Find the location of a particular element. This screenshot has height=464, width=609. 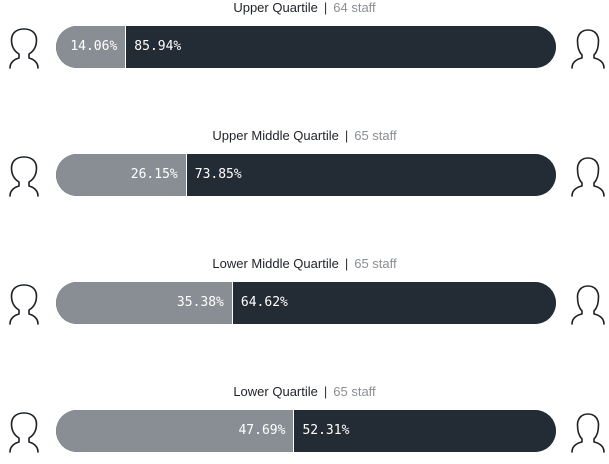

quartile-title: Upper Quartile | 64 staff is located at coordinates (304, 8).